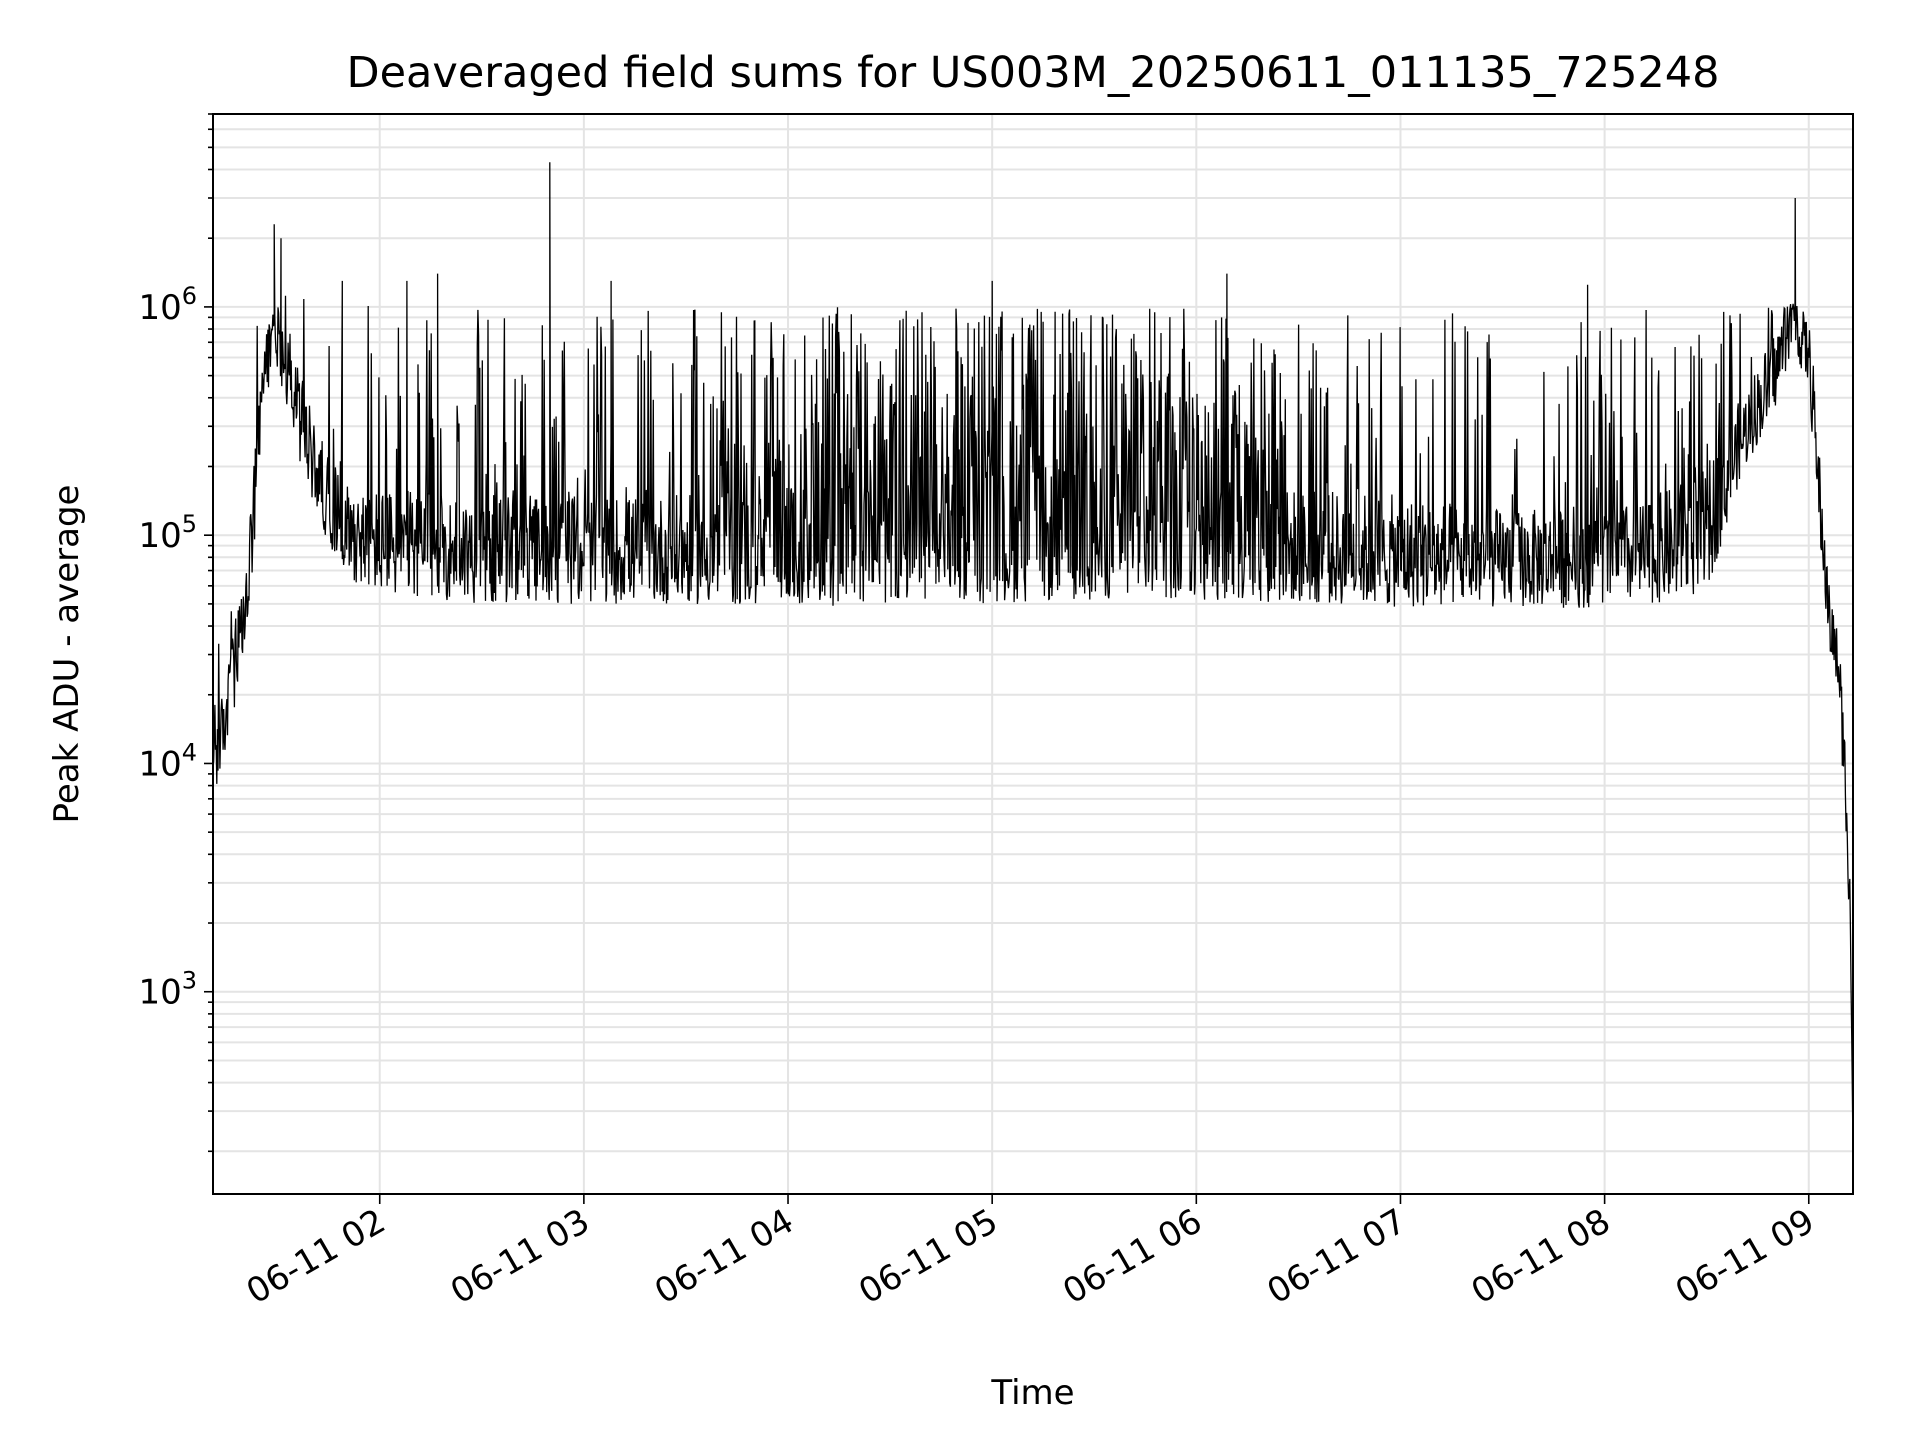  What do you see at coordinates (316, 1256) in the screenshot?
I see `x-tick-label: 06-11 02` at bounding box center [316, 1256].